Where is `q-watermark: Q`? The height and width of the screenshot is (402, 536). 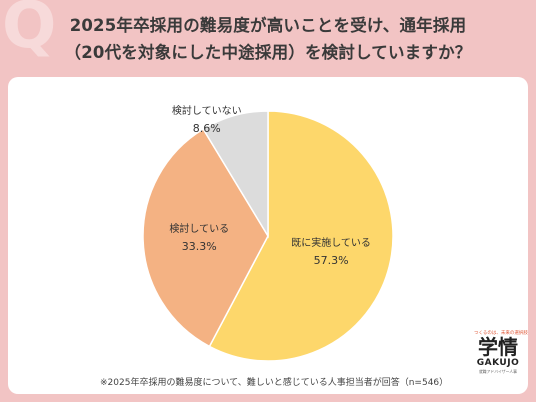 q-watermark: Q is located at coordinates (29, 31).